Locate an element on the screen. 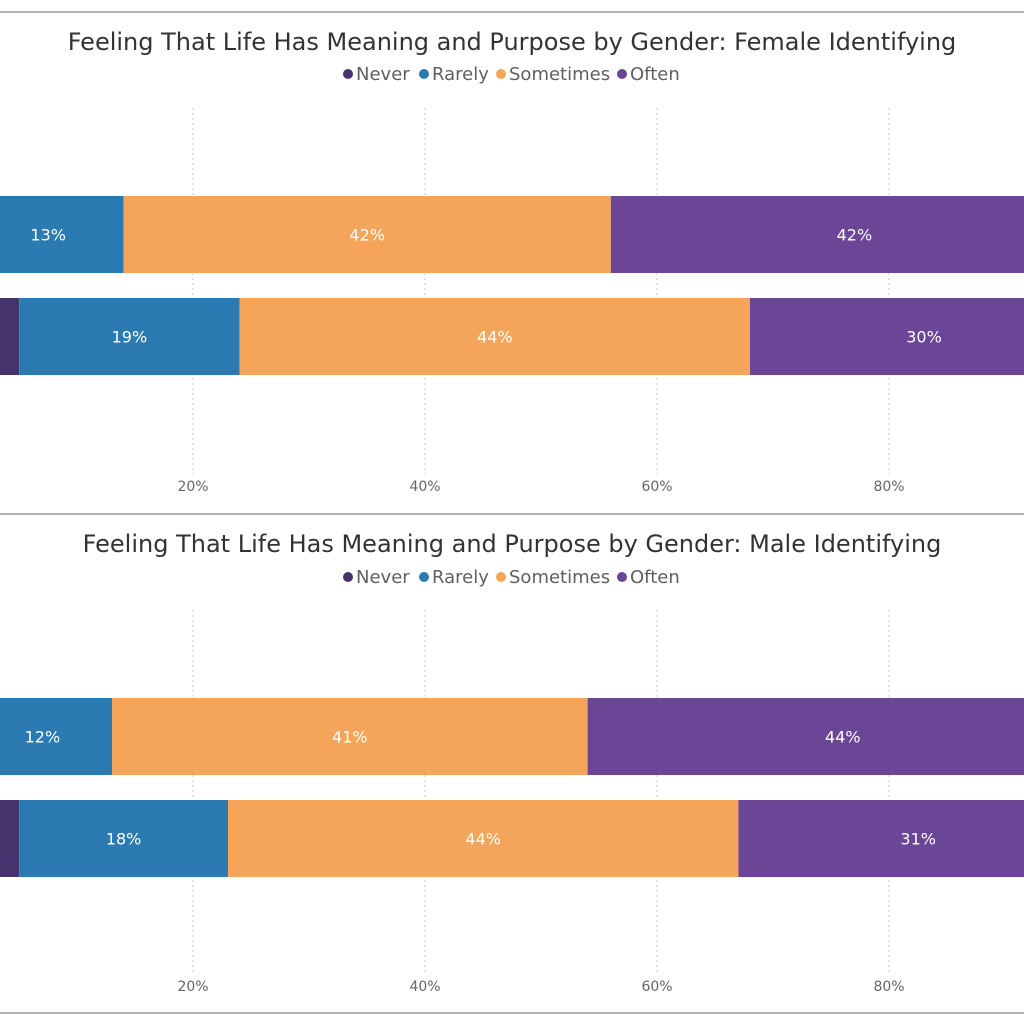 Image resolution: width=1024 pixels, height=1024 pixels. data-label-rarely: 18% is located at coordinates (124, 839).